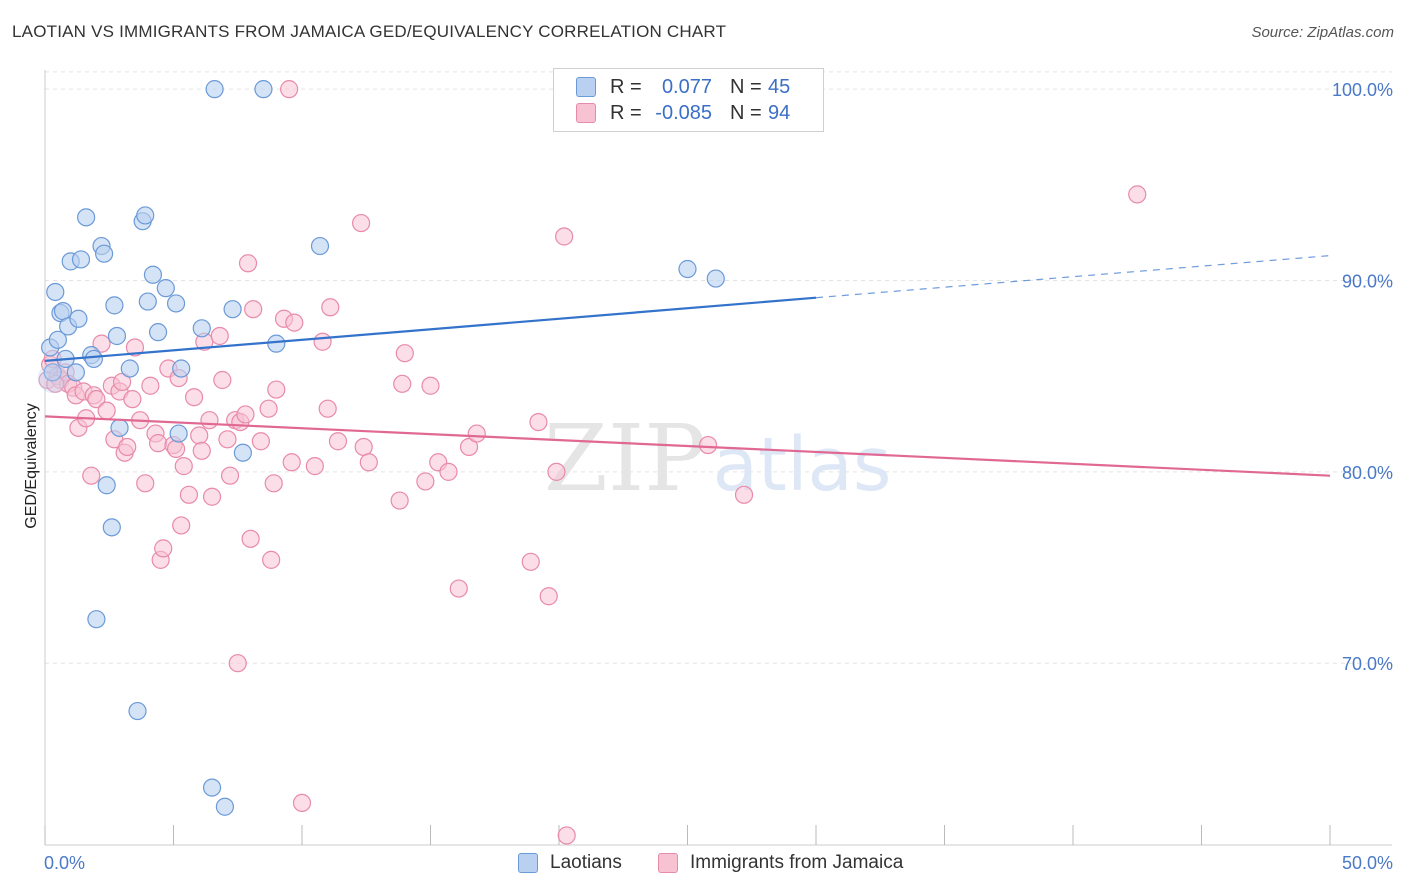 This screenshot has height=892, width=1406. I want to click on legend-n-label: N =, so click(746, 86).